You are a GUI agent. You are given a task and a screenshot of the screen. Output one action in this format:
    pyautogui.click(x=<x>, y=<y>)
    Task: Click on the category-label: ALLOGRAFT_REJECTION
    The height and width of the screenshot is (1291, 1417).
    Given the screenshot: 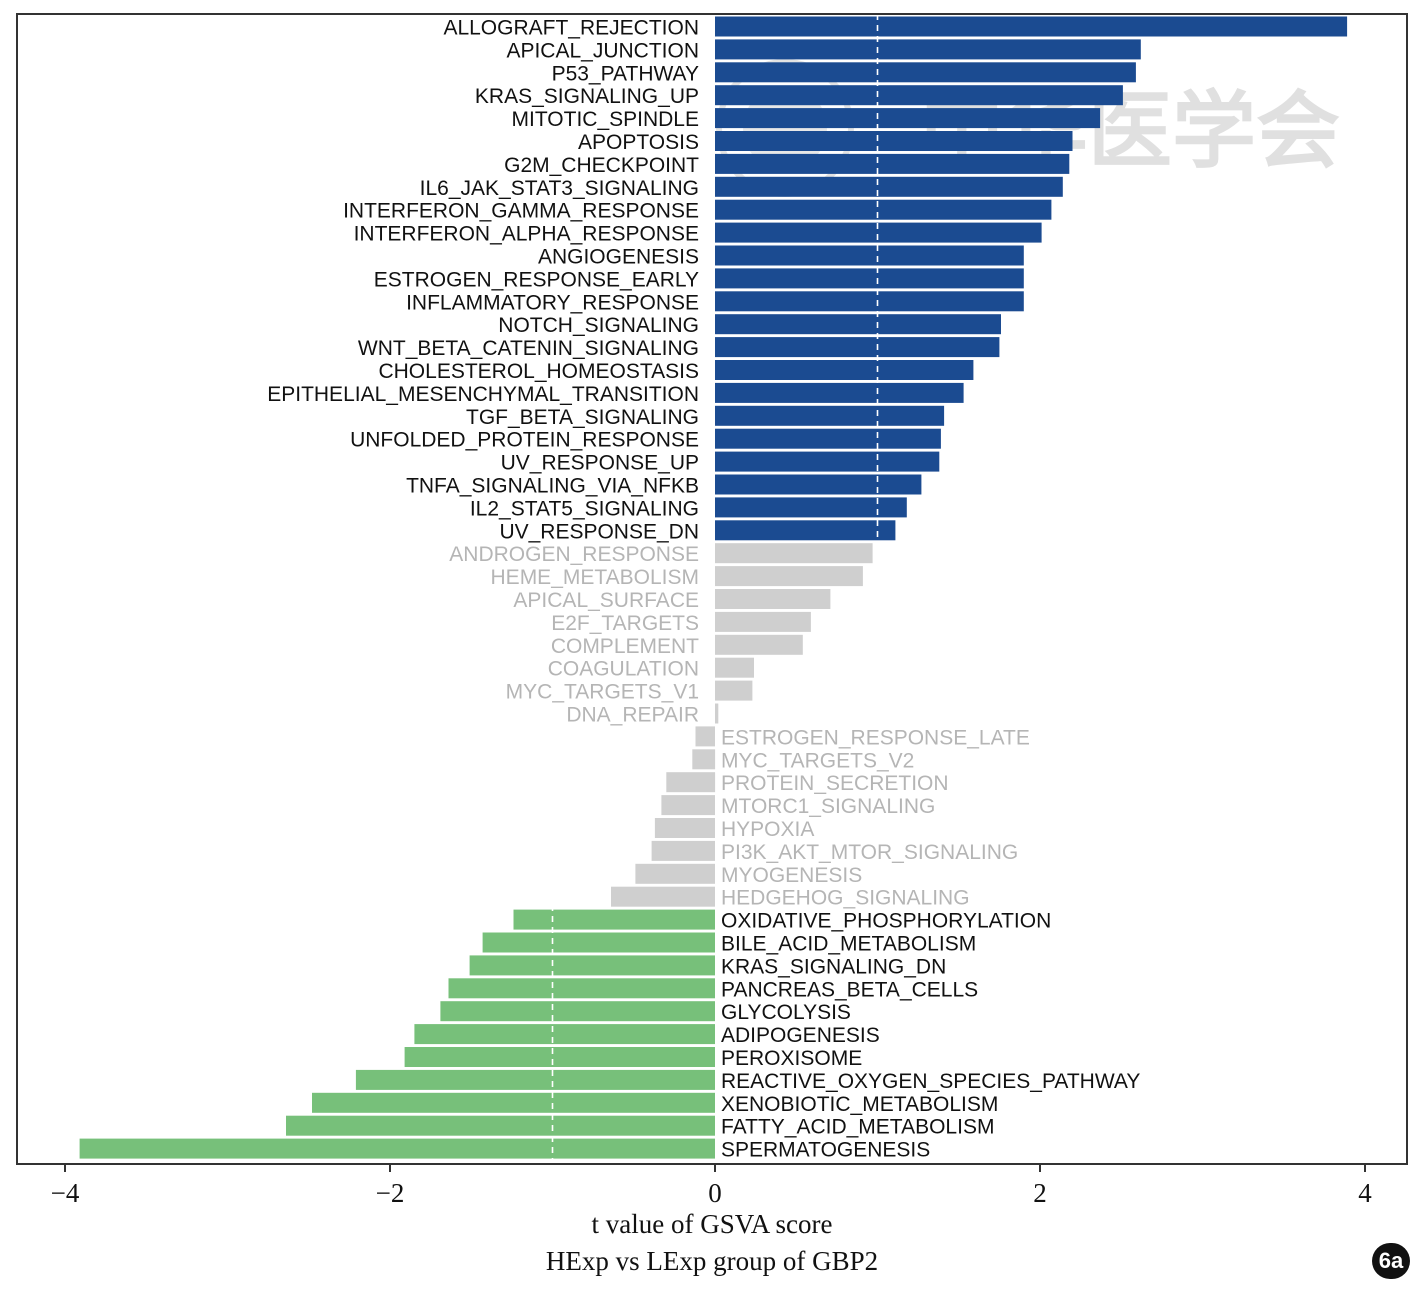 What is the action you would take?
    pyautogui.click(x=571, y=28)
    